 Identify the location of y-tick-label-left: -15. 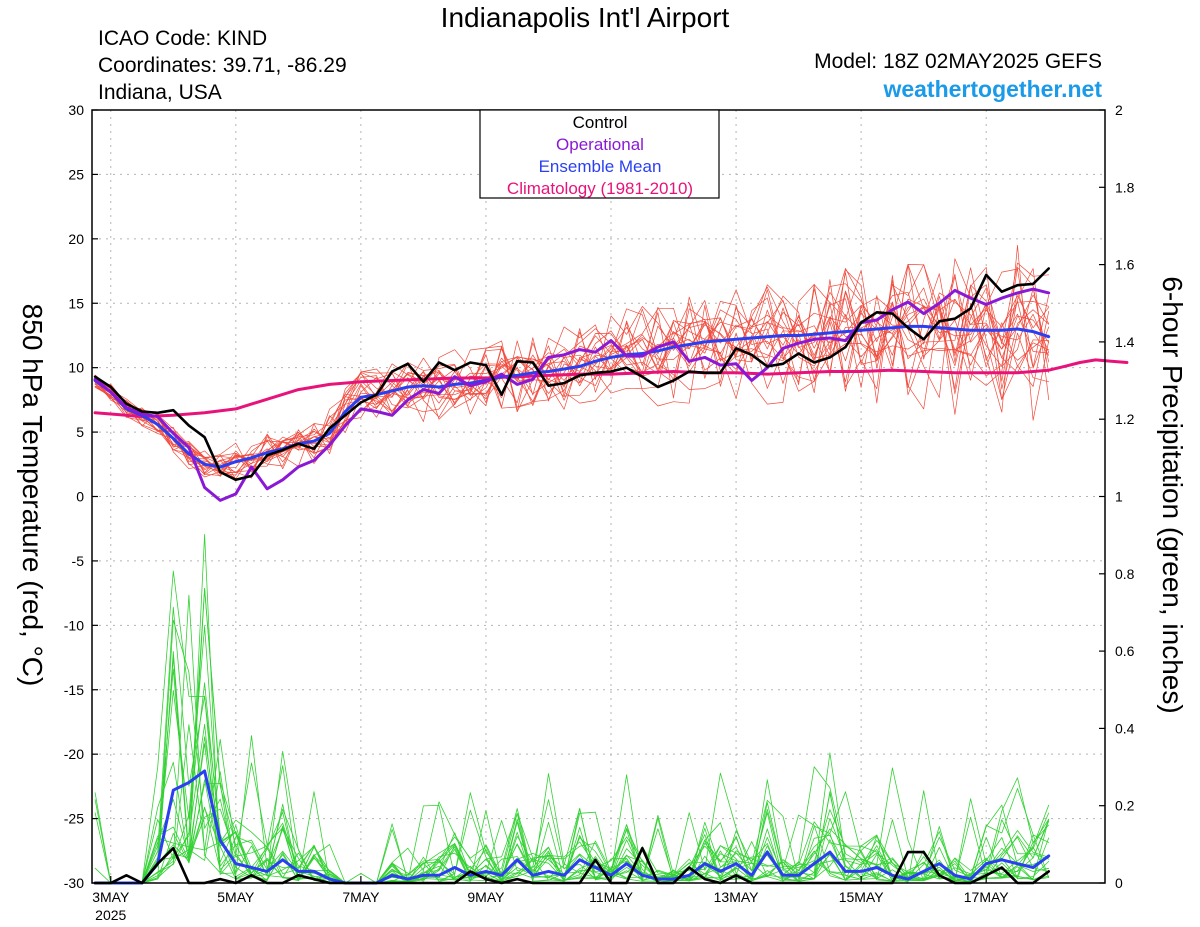
(74, 690).